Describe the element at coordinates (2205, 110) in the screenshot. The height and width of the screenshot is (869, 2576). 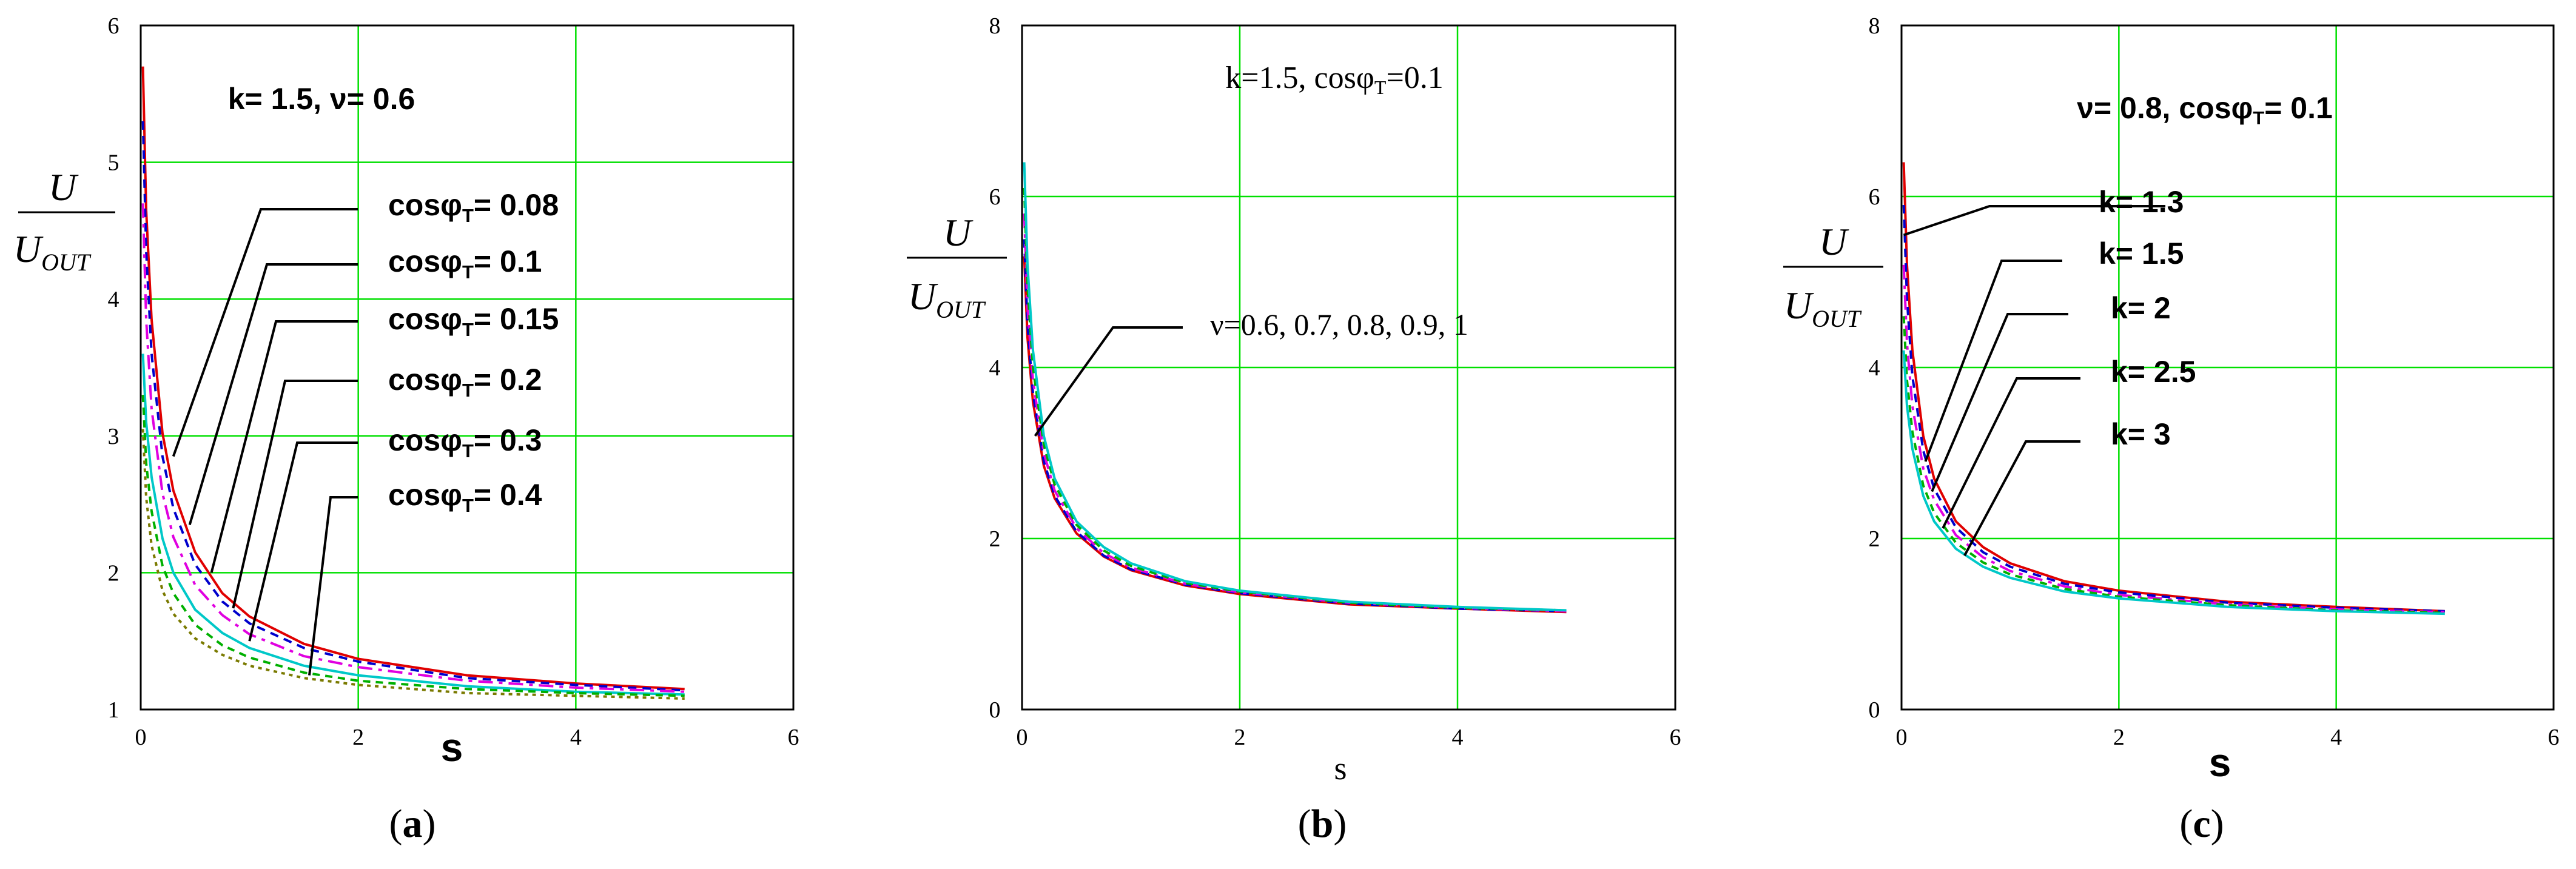
I see `parameter-annotation: ν= 0.8, cosφT= 0.1` at that location.